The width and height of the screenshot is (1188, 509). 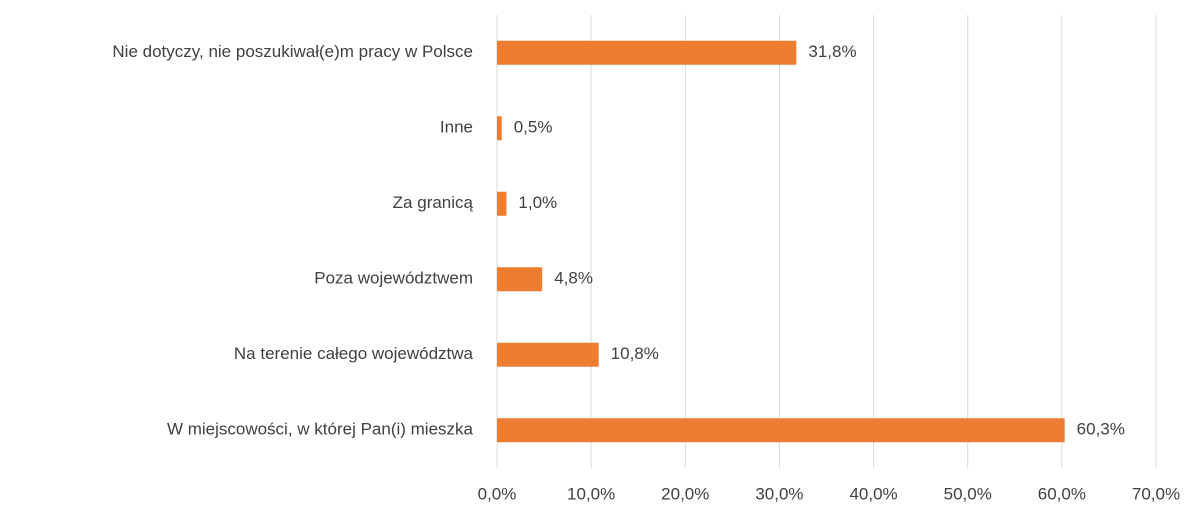 I want to click on x-tick-label: 30,0%, so click(x=779, y=493).